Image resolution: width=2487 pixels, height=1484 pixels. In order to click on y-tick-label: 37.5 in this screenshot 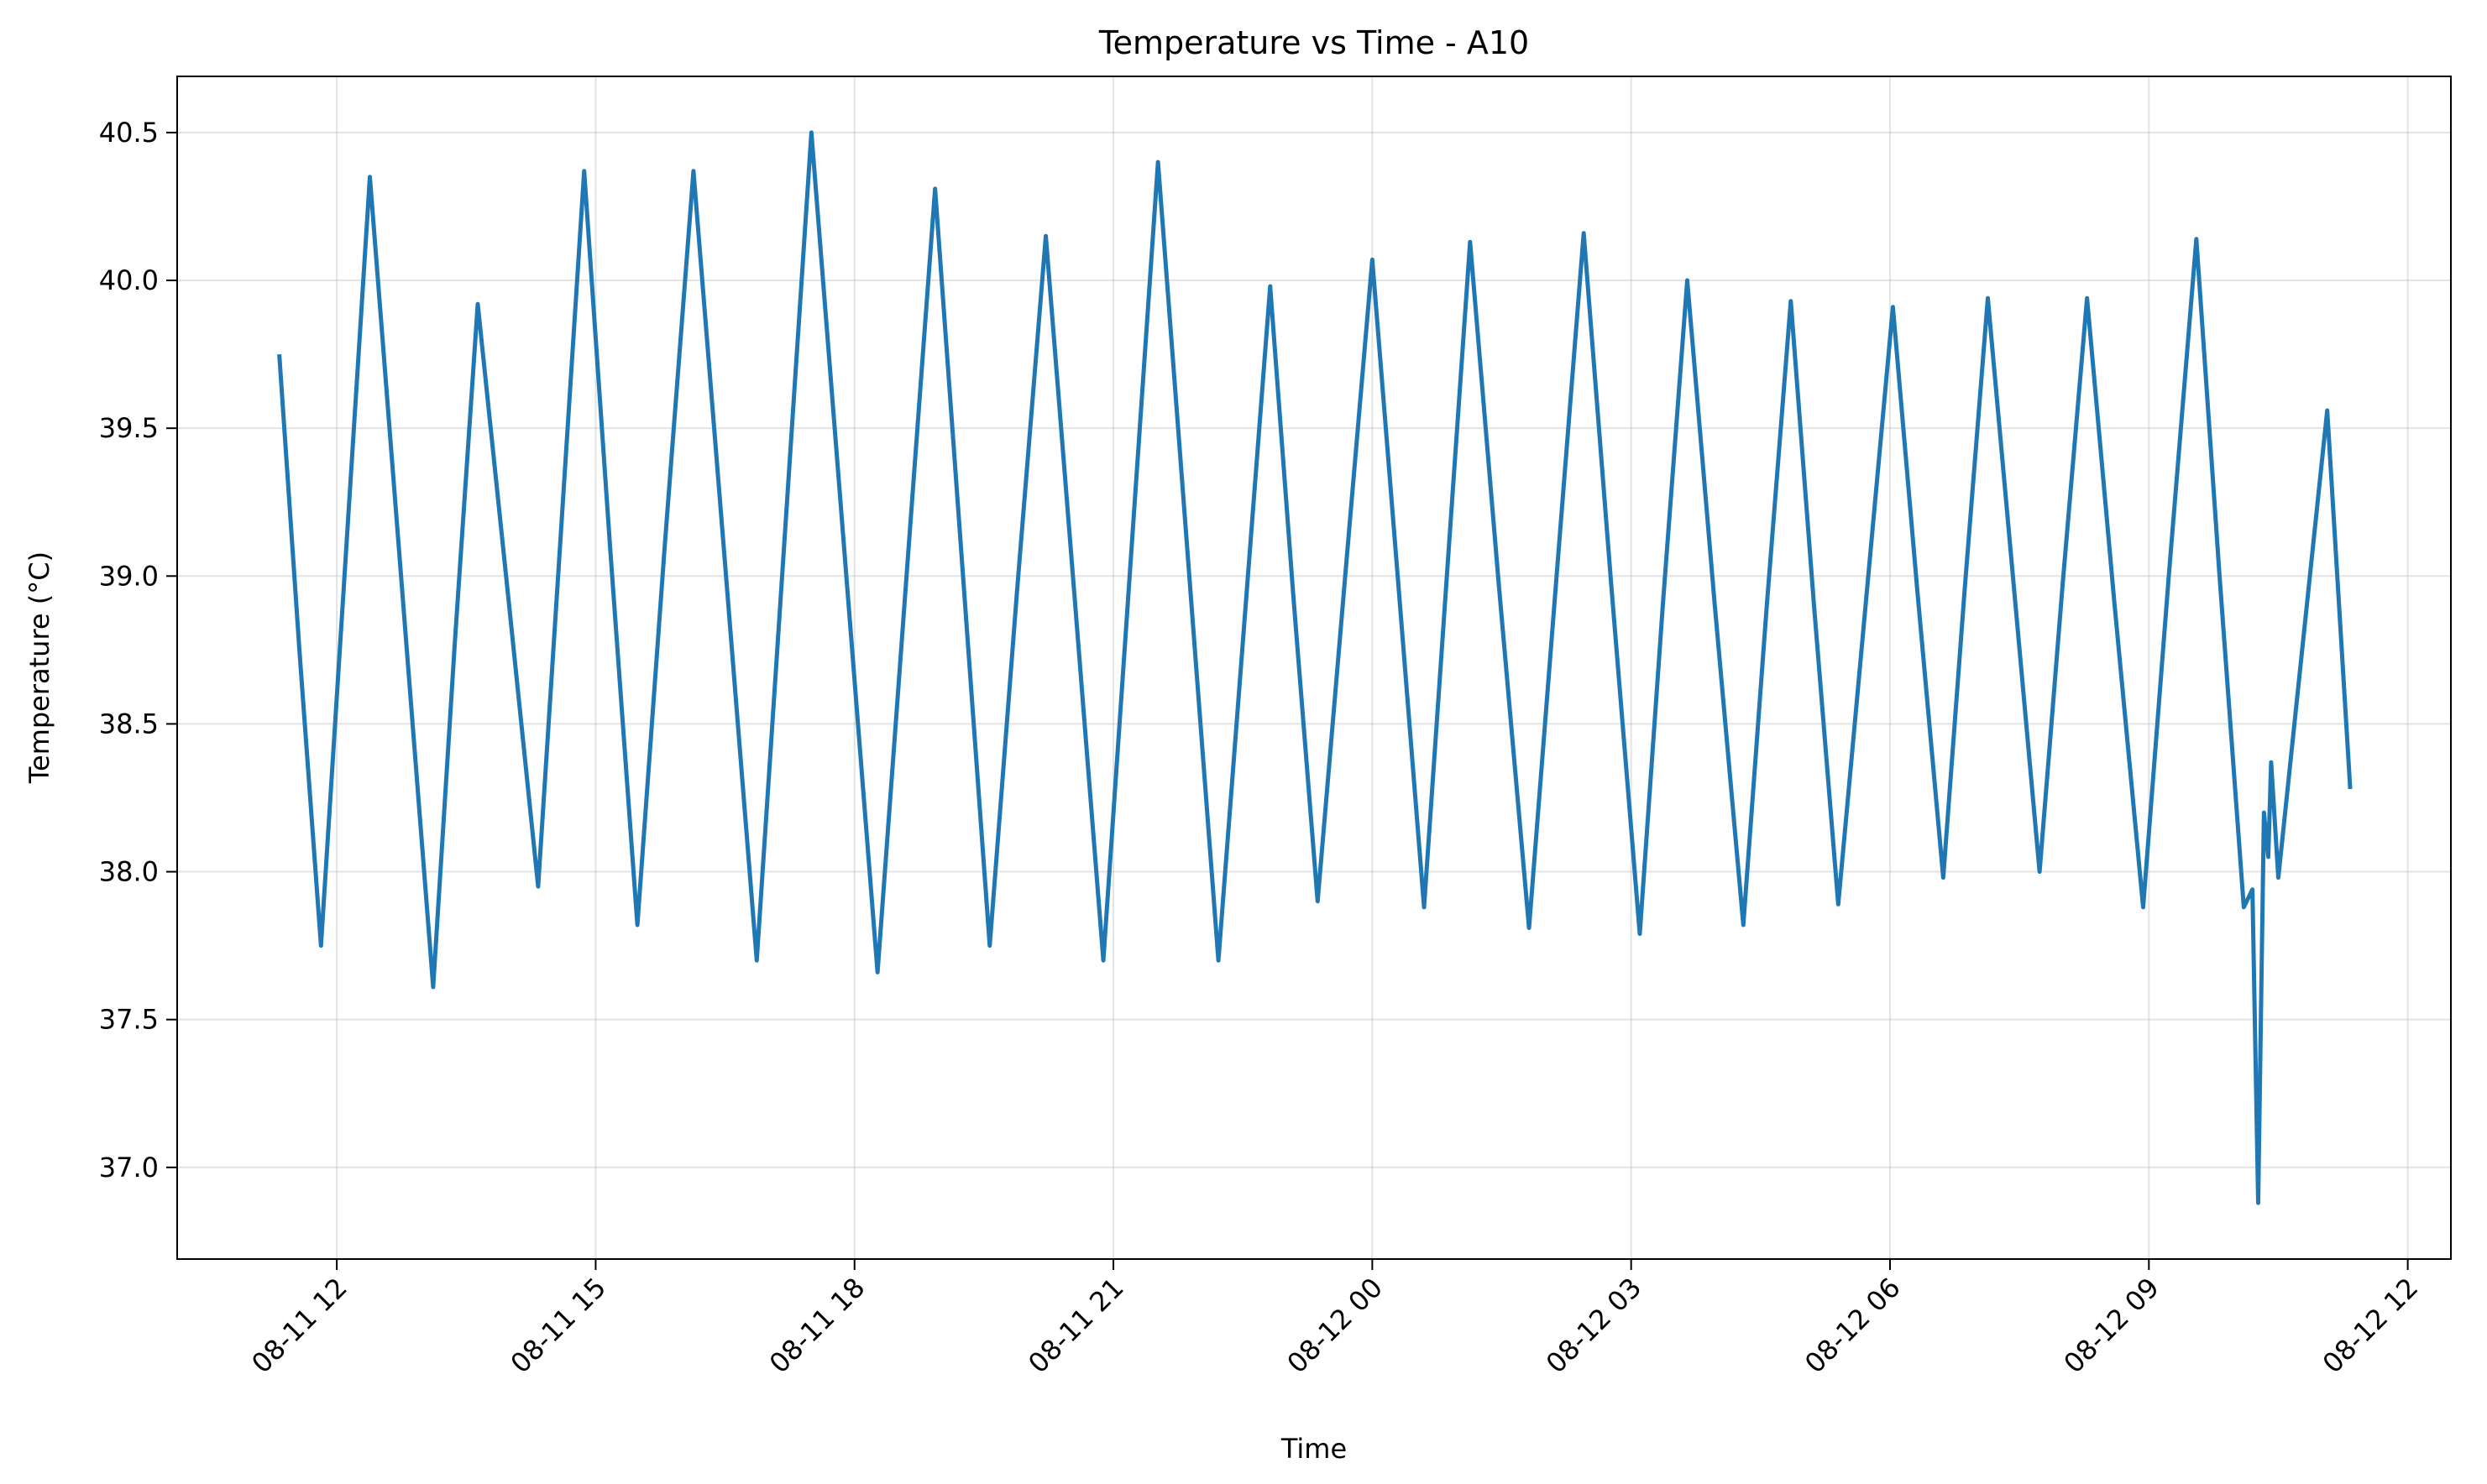, I will do `click(129, 1020)`.